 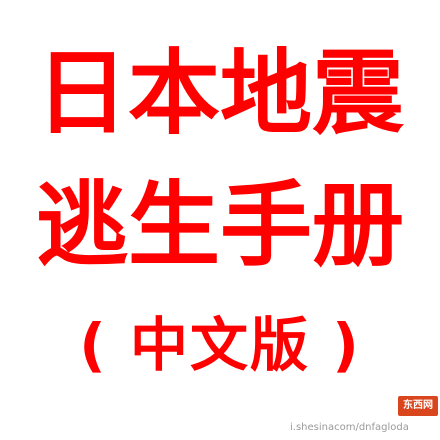 What do you see at coordinates (220, 345) in the screenshot?
I see `poster-subtitle: ( 中文版 )` at bounding box center [220, 345].